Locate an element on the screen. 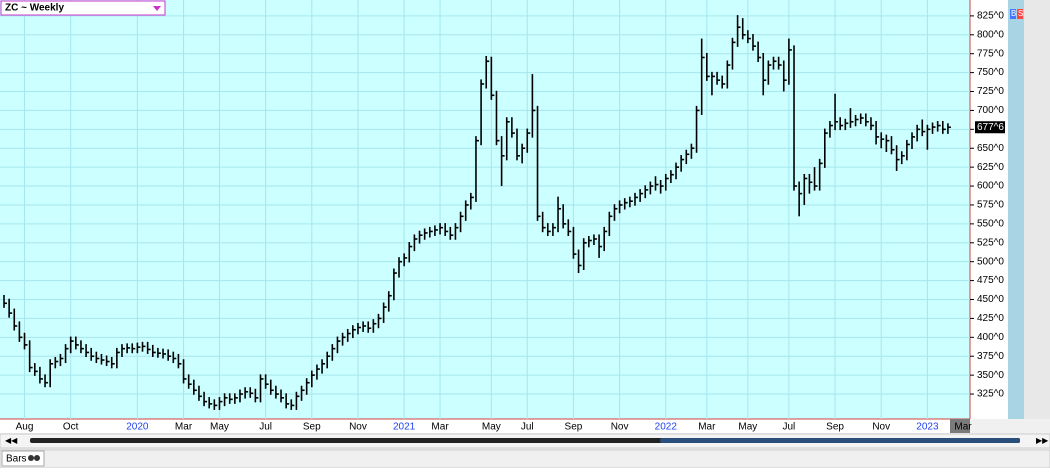 The height and width of the screenshot is (473, 1050). last-price-label: 677^6 is located at coordinates (990, 127).